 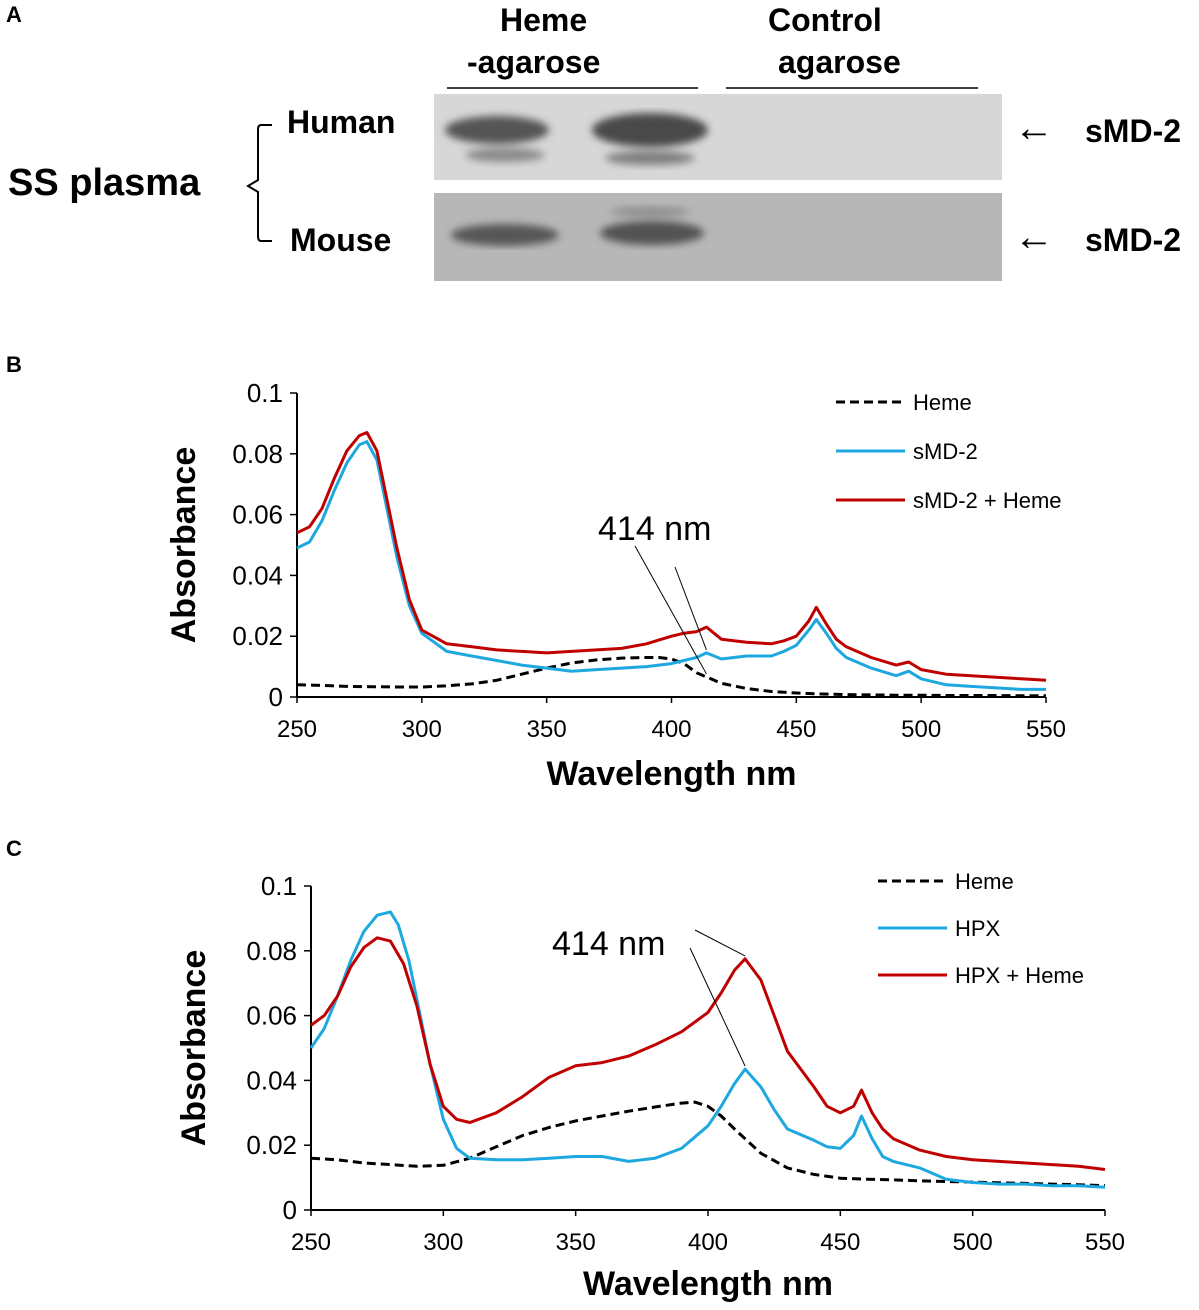 I want to click on panel-c-y-tick-label: 0.04, so click(x=271, y=1080).